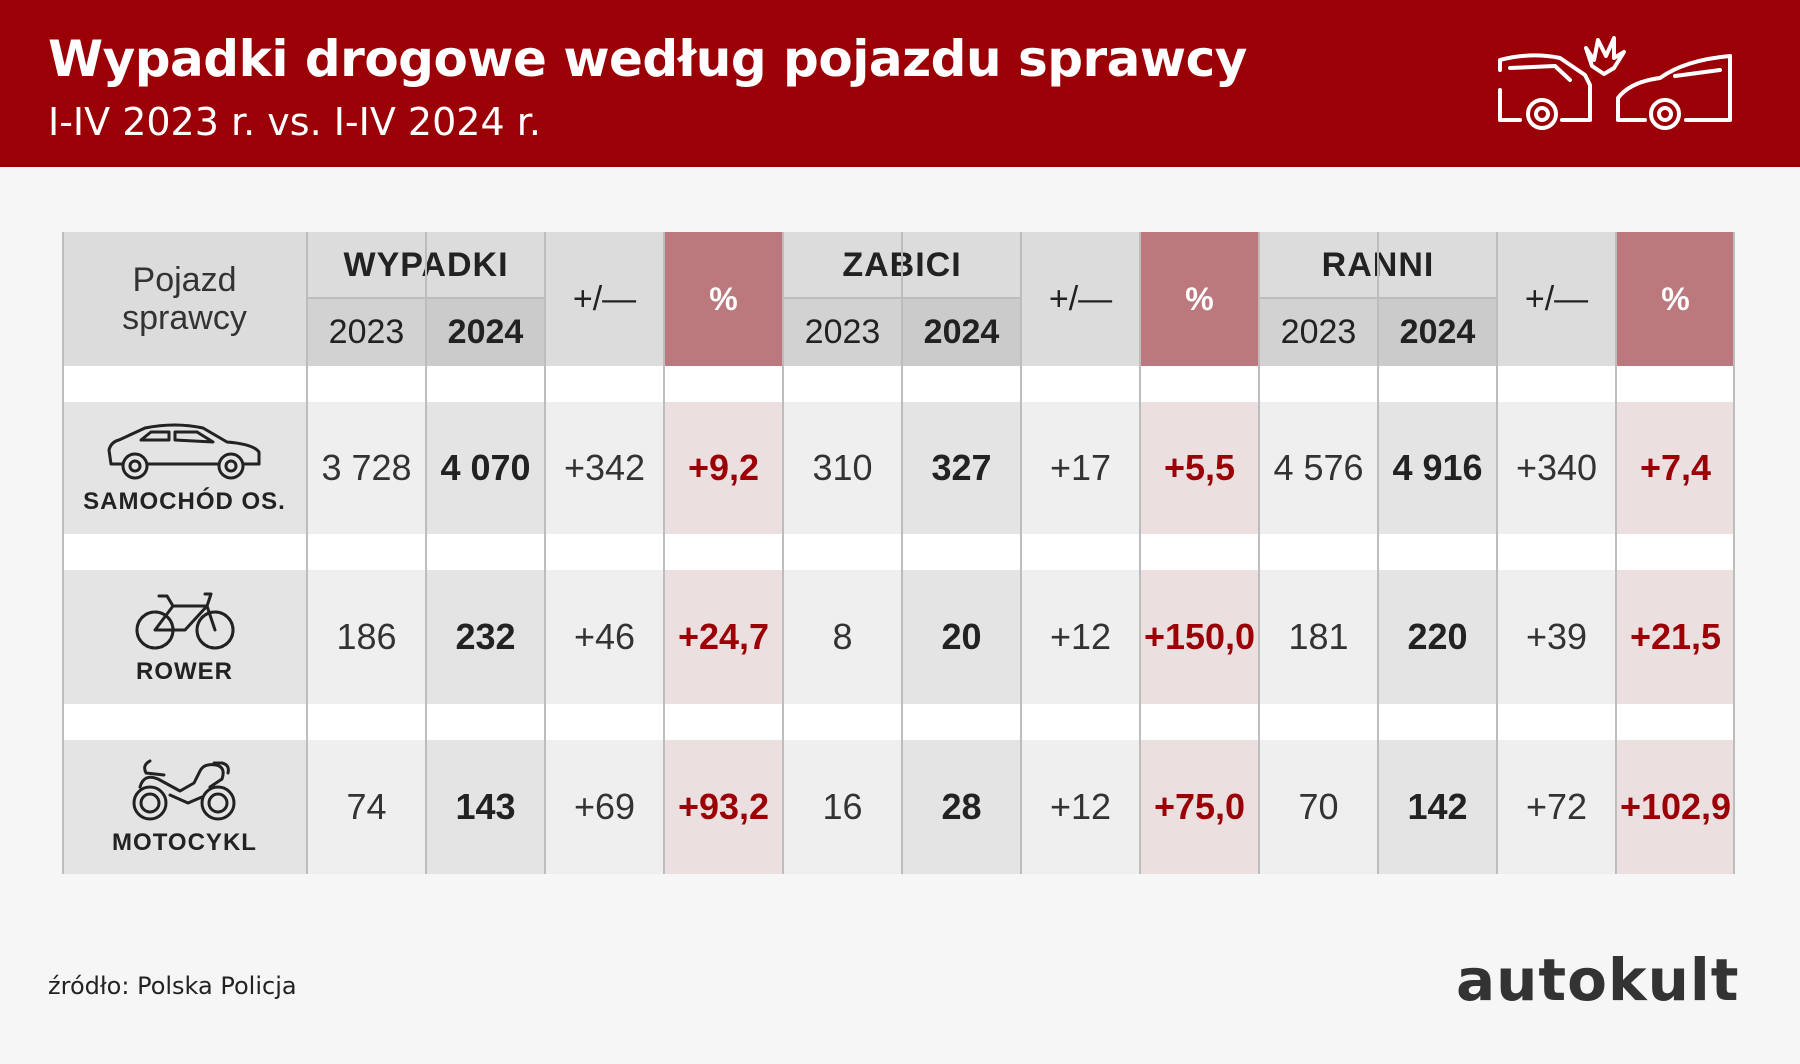  I want to click on value-cell: 142, so click(1437, 807).